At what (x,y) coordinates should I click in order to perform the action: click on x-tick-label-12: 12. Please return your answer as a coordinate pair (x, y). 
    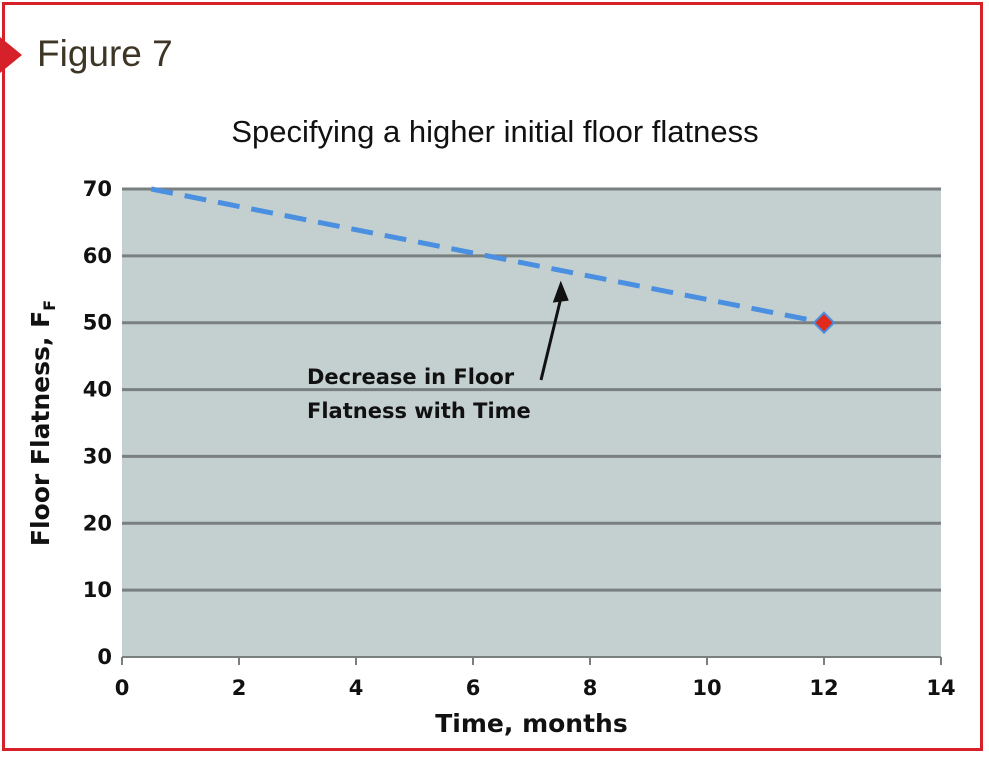
    Looking at the image, I should click on (823, 688).